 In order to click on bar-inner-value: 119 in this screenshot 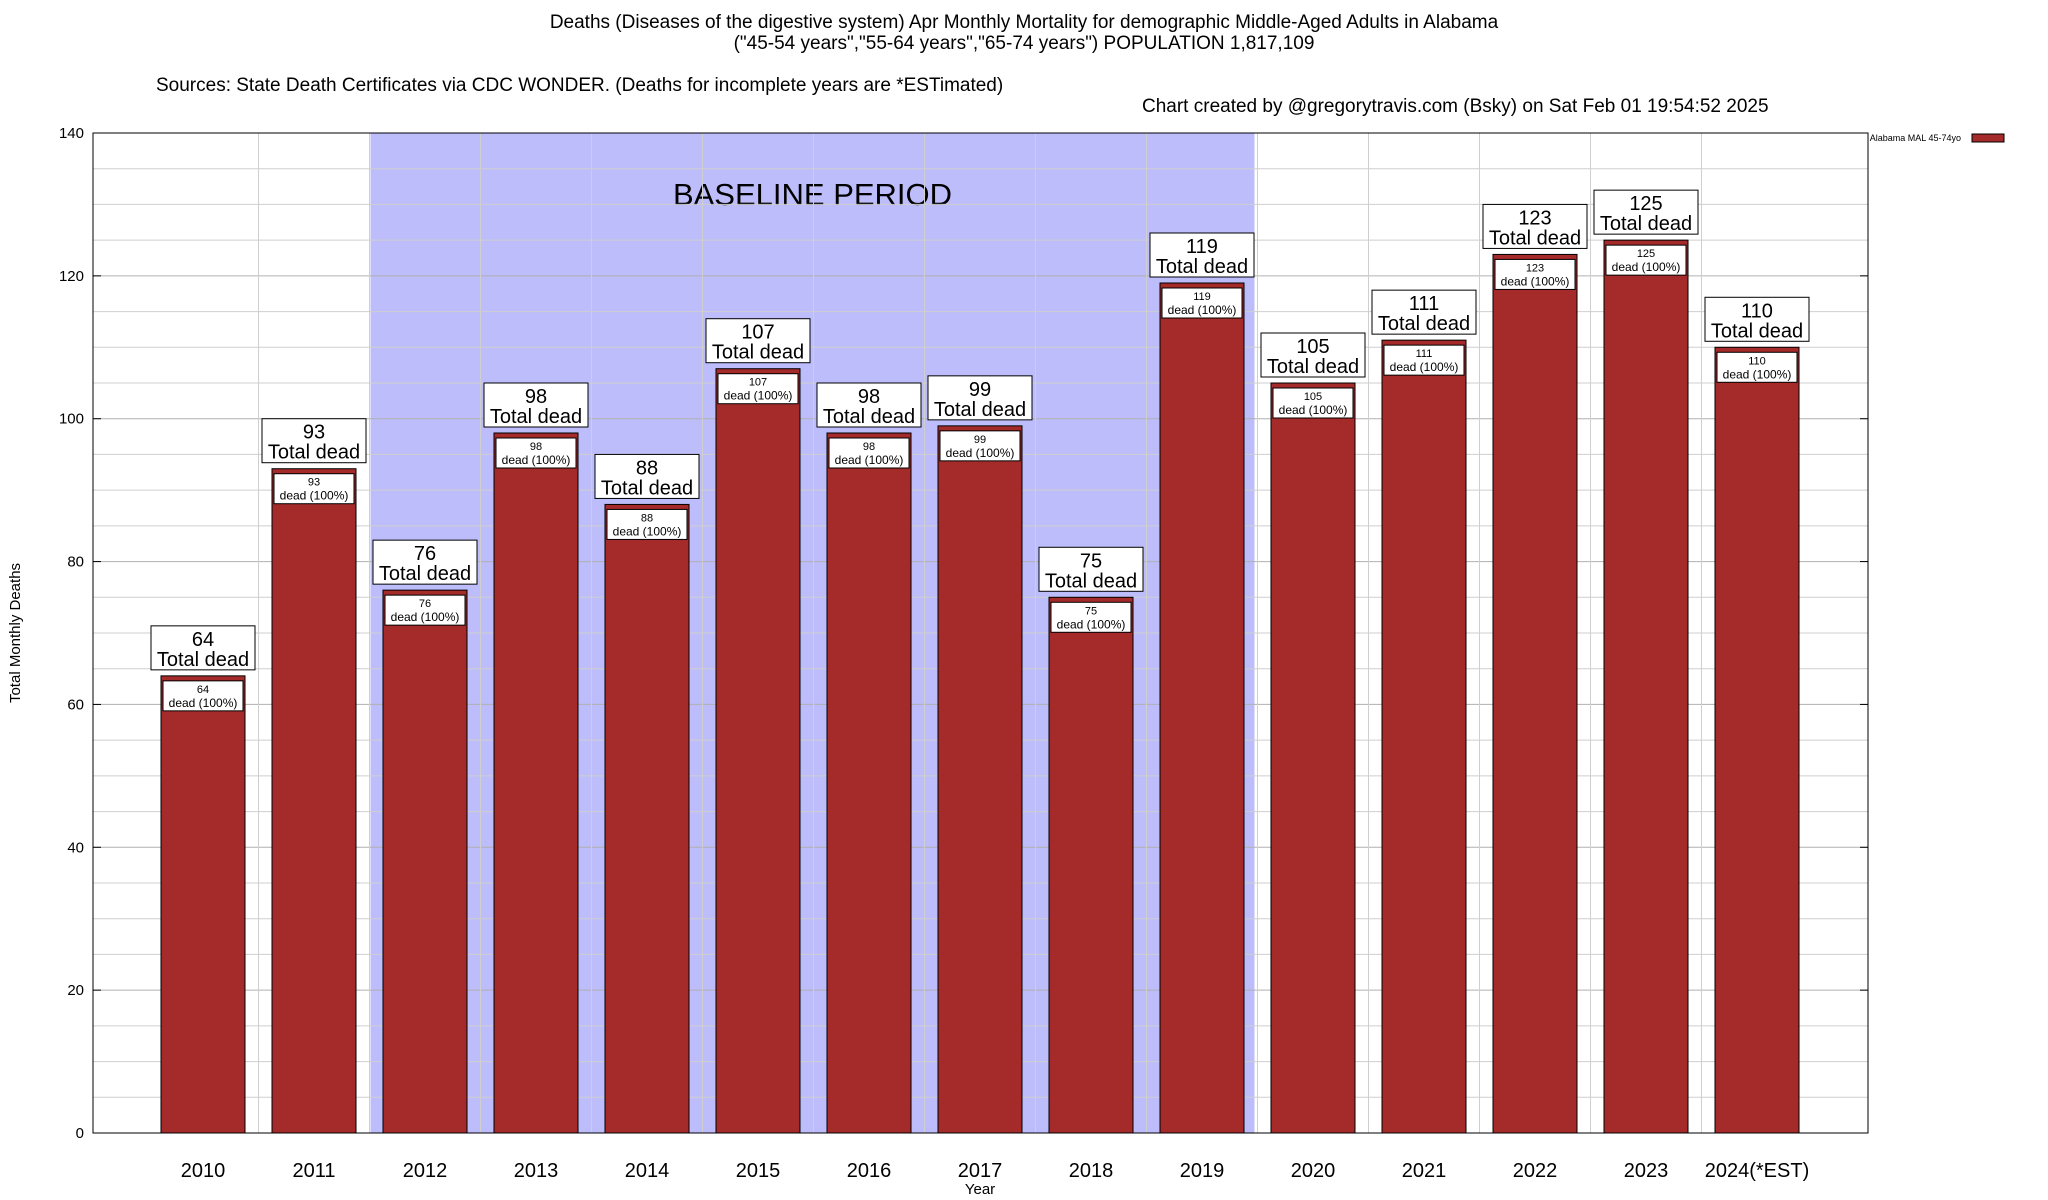, I will do `click(1202, 297)`.